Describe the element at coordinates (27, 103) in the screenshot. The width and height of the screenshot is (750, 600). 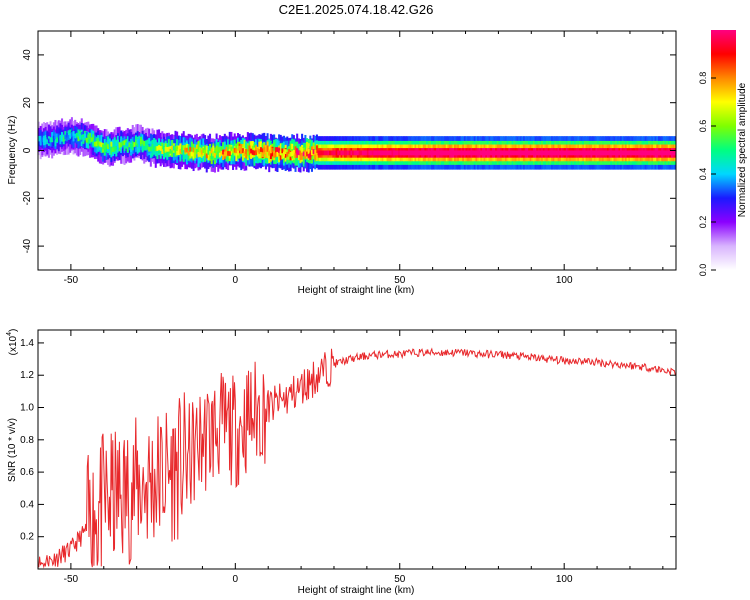
I see `y-tick-label: 20` at that location.